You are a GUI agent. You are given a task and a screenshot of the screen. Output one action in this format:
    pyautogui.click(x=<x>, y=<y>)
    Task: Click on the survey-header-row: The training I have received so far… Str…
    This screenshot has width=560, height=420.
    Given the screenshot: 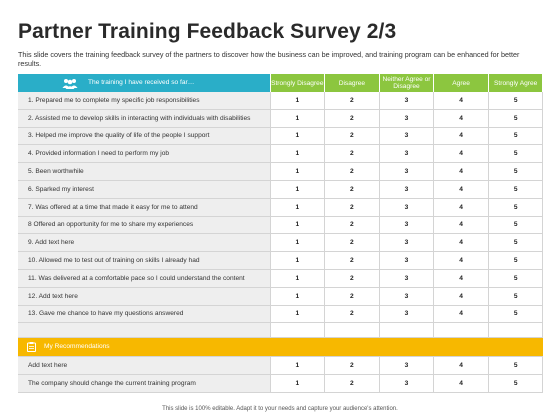 What is the action you would take?
    pyautogui.click(x=281, y=83)
    